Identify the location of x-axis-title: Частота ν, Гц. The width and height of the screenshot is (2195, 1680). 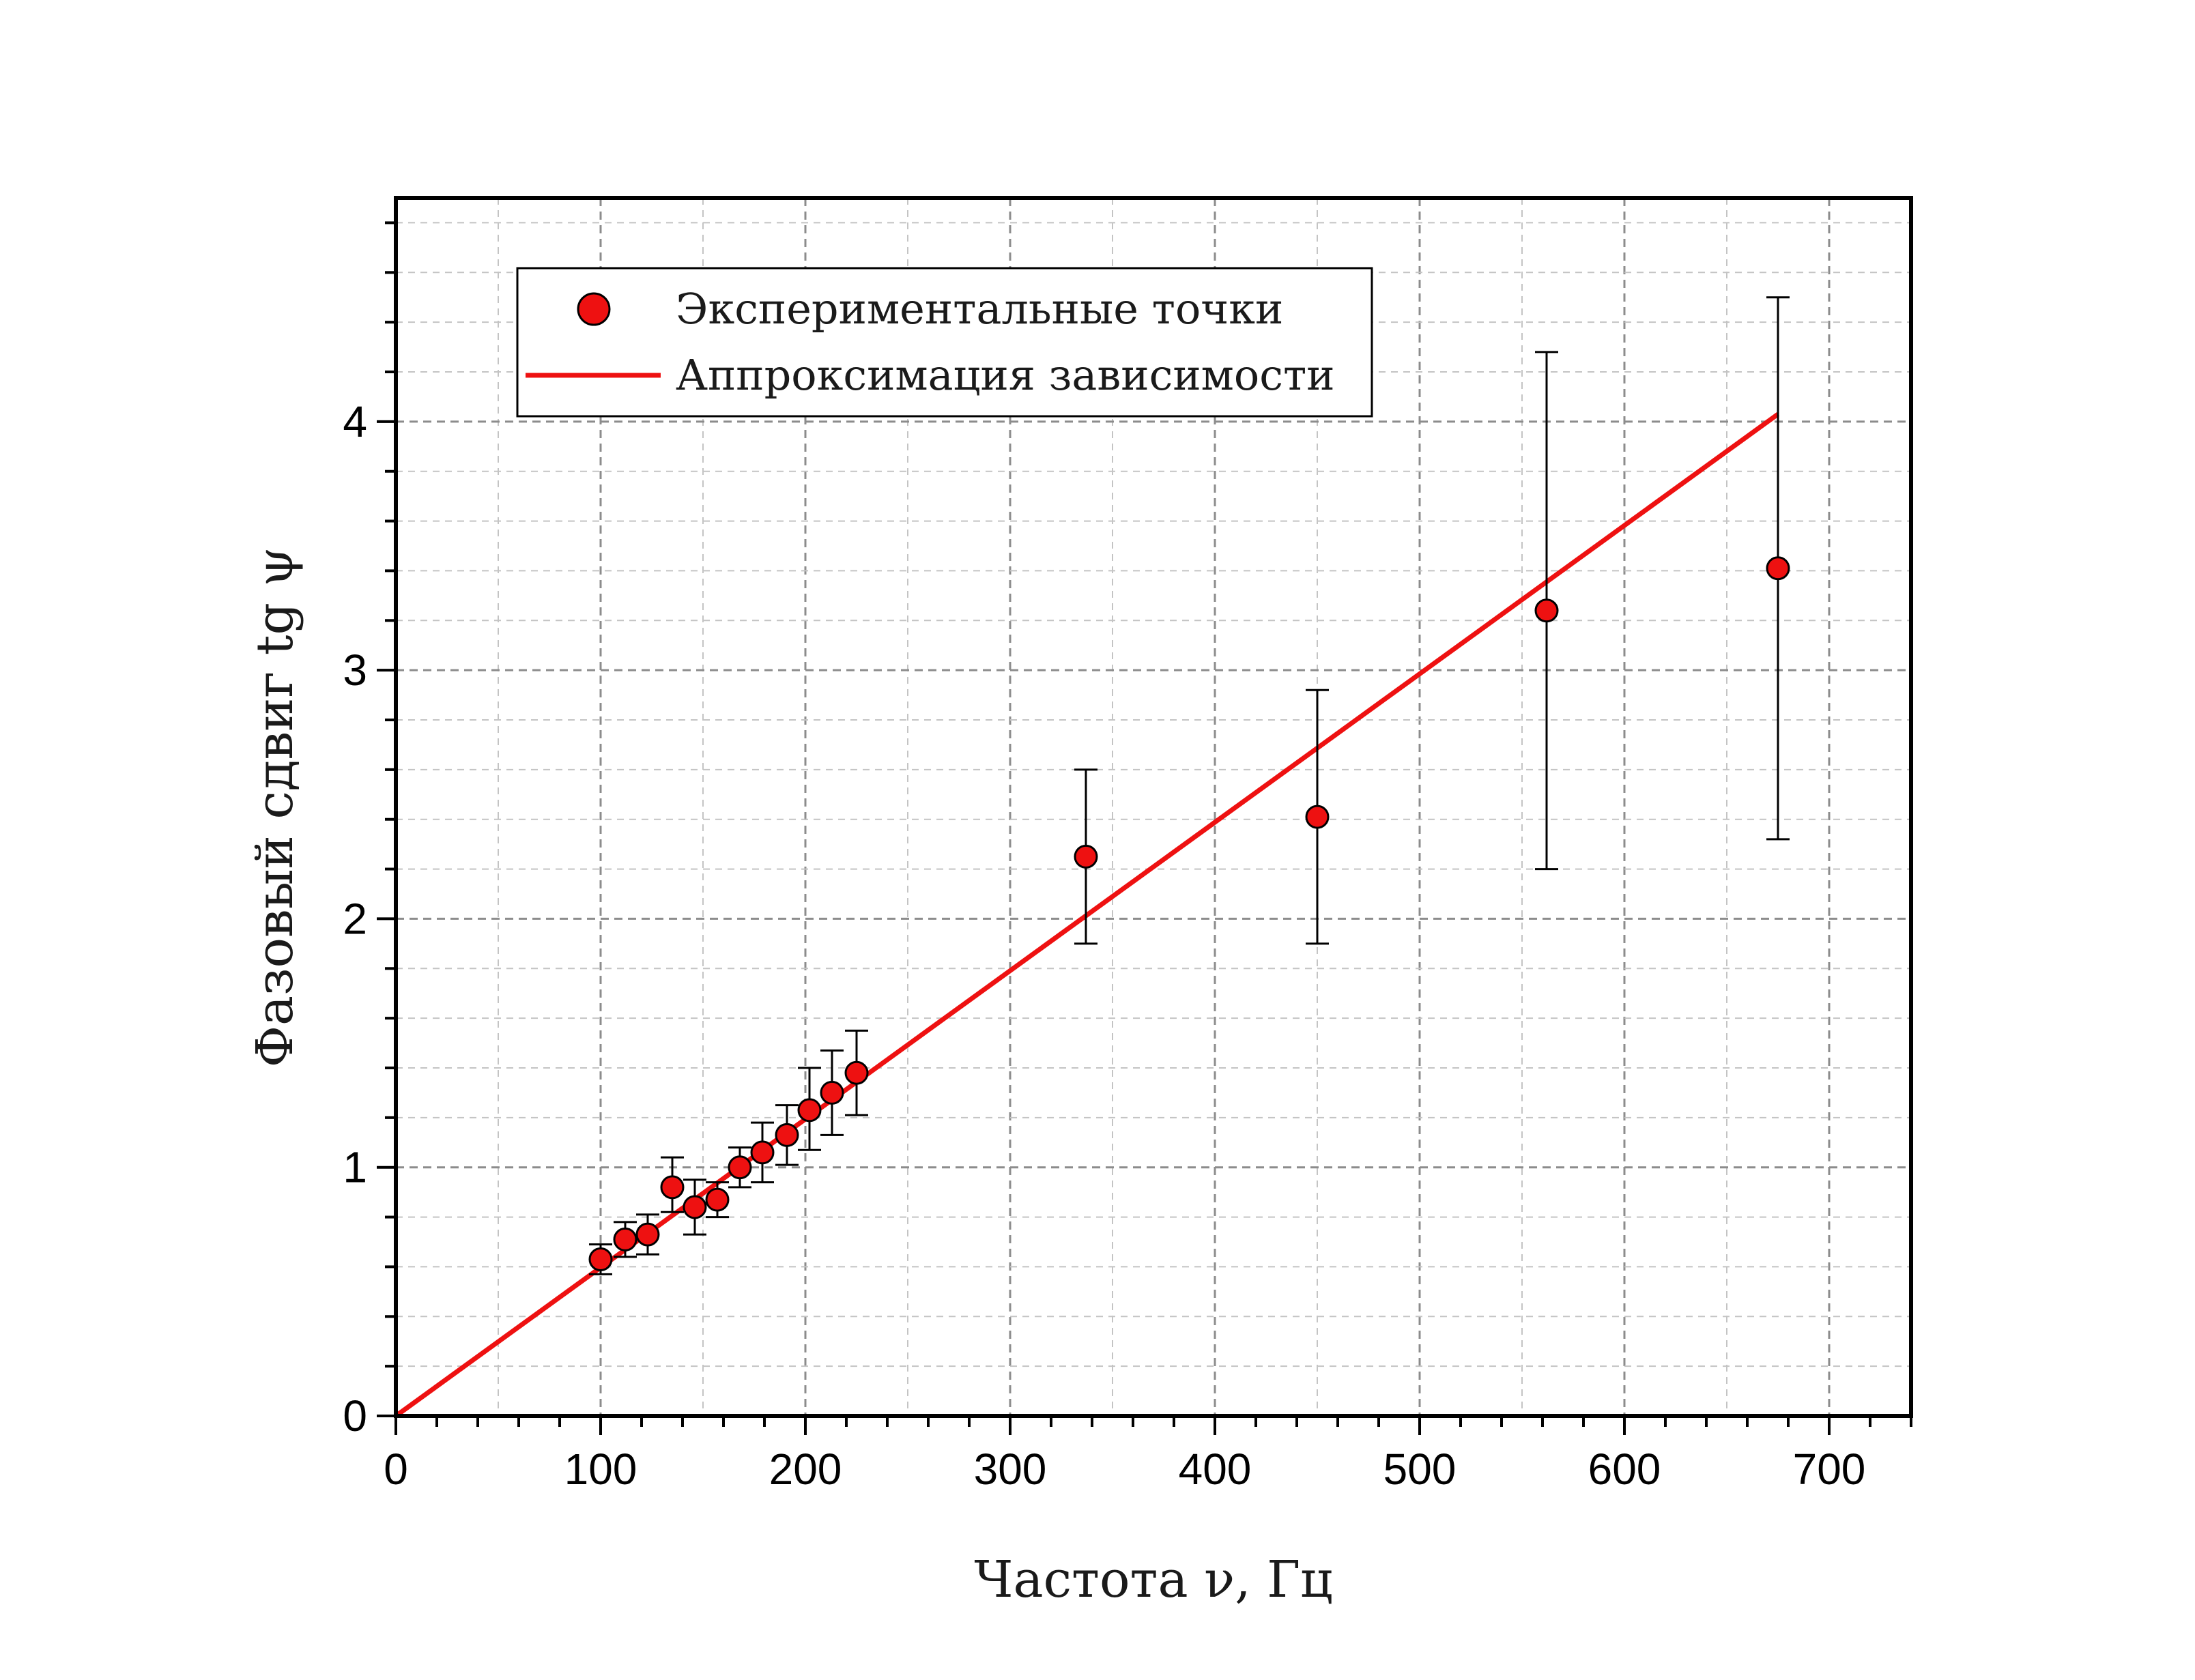
(1153, 1579).